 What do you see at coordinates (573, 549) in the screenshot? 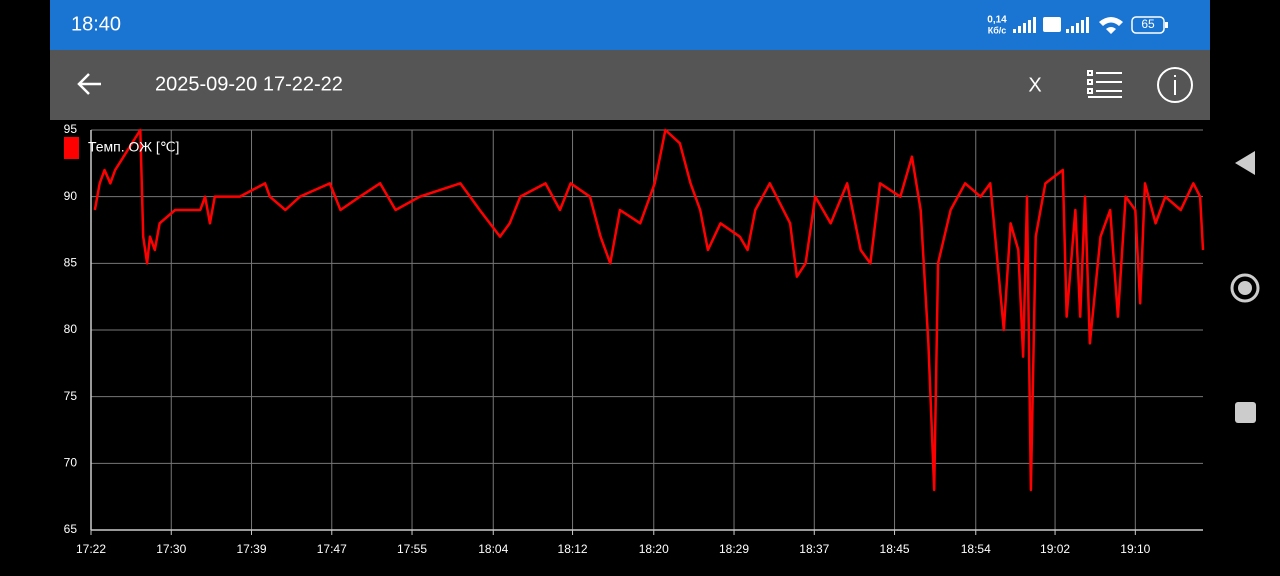
I see `x-tick-label: 18:12` at bounding box center [573, 549].